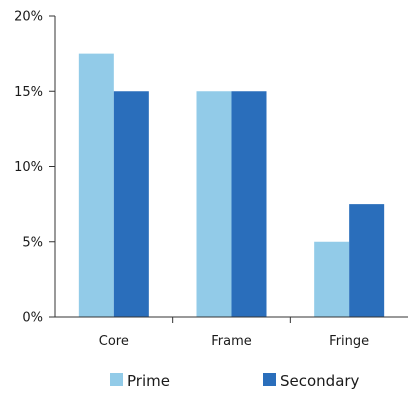 The height and width of the screenshot is (394, 409). I want to click on legend-swatch-prime, so click(116, 379).